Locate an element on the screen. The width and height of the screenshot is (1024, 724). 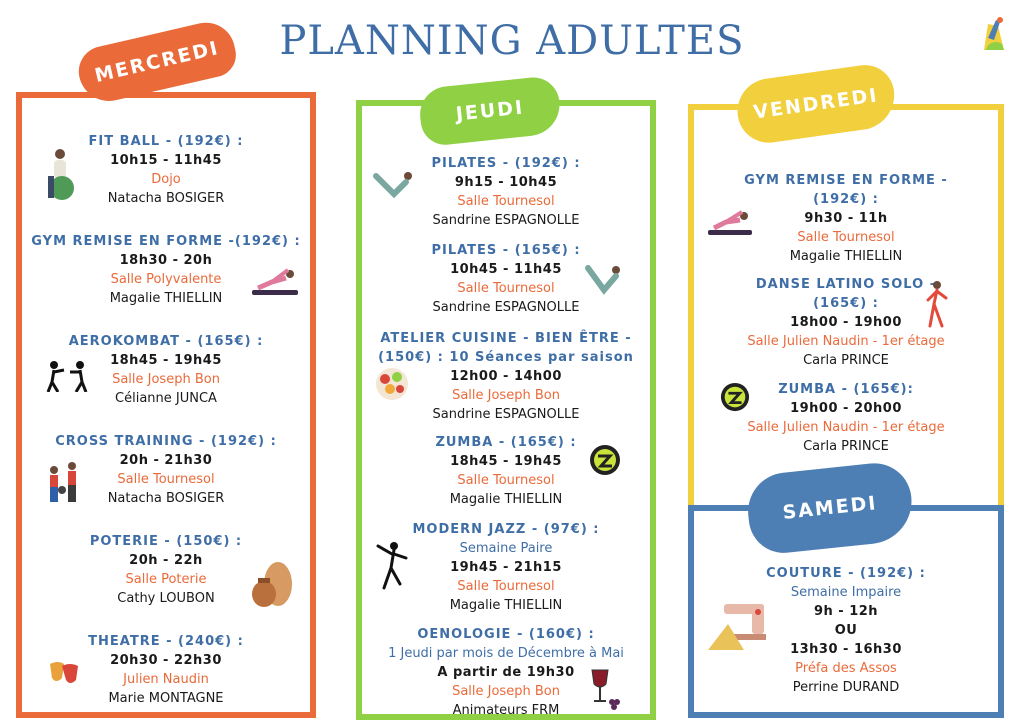
activity-name: PILATES - (192€) : is located at coordinates (506, 163).